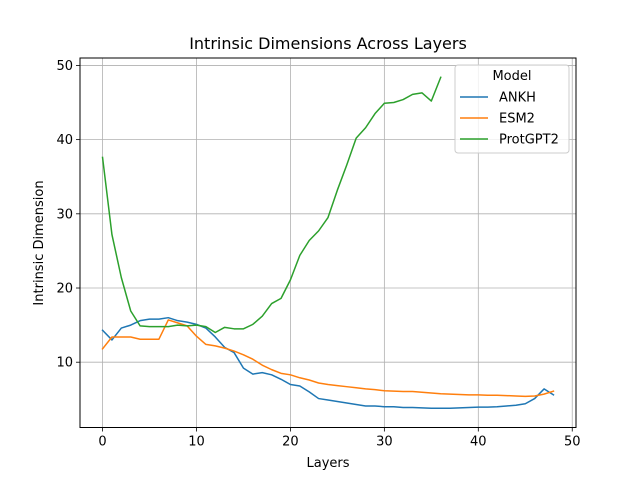 This screenshot has width=640, height=480. Describe the element at coordinates (511, 76) in the screenshot. I see `legend-title: Model` at that location.